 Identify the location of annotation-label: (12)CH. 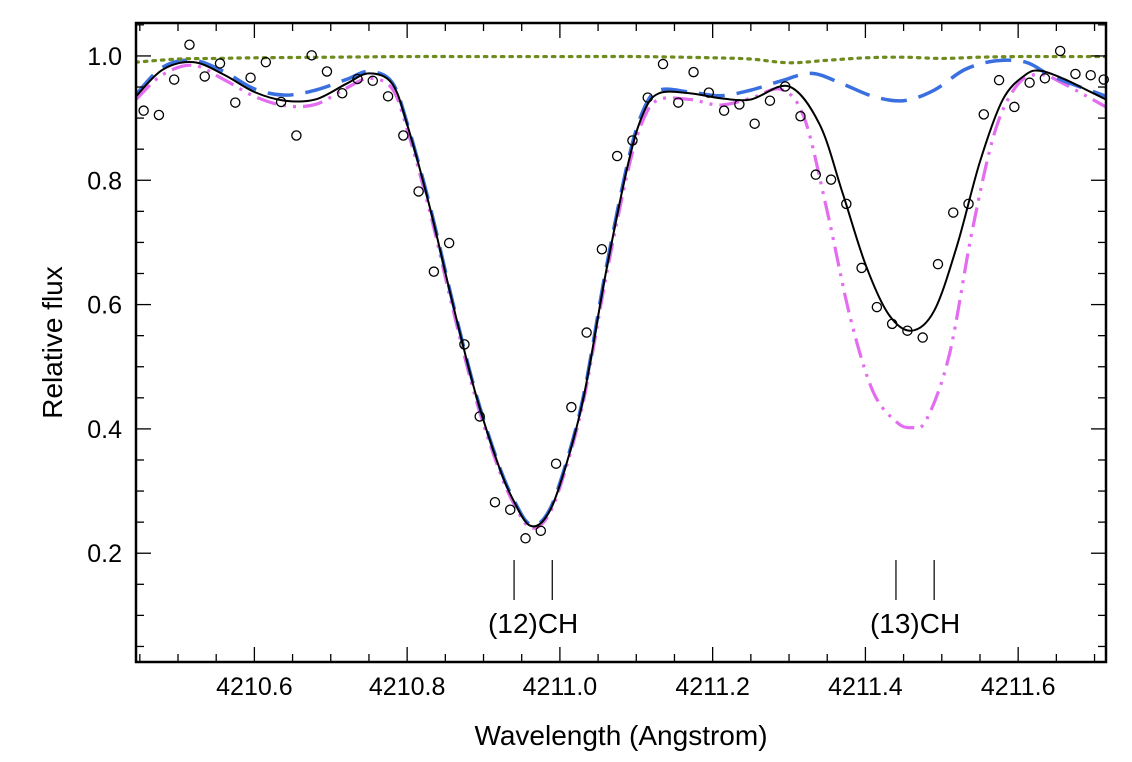
(533, 623).